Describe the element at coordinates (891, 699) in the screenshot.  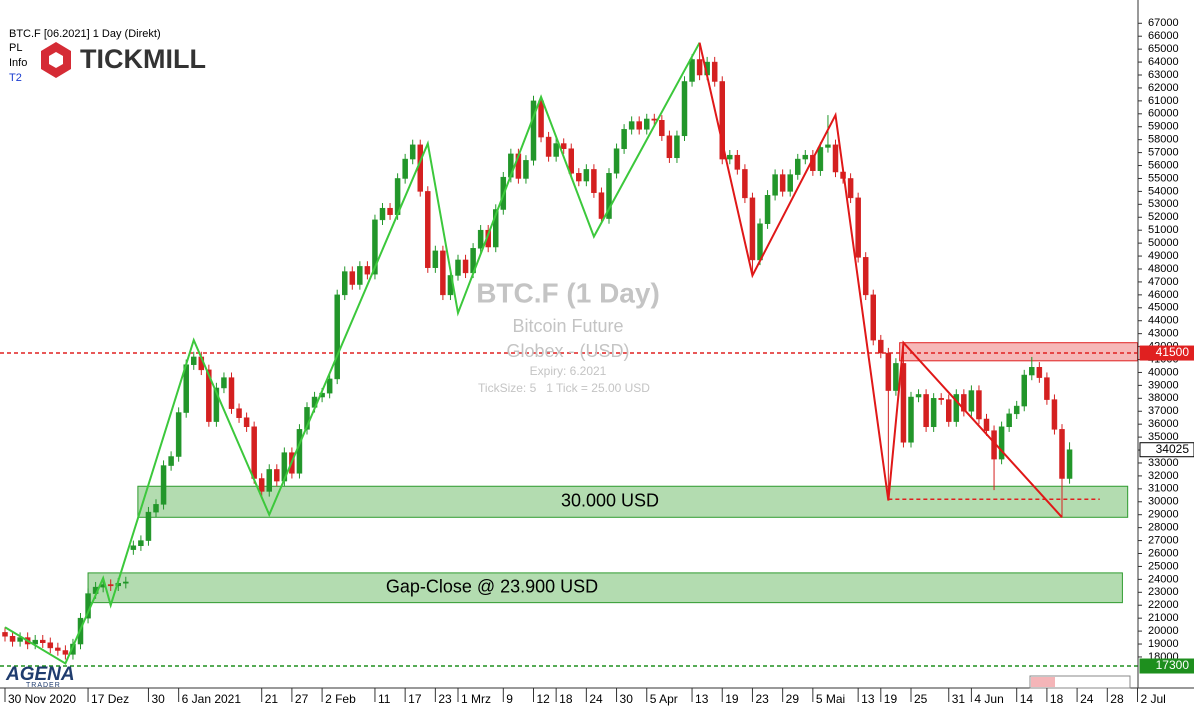
I see `x-tick-label: 19` at that location.